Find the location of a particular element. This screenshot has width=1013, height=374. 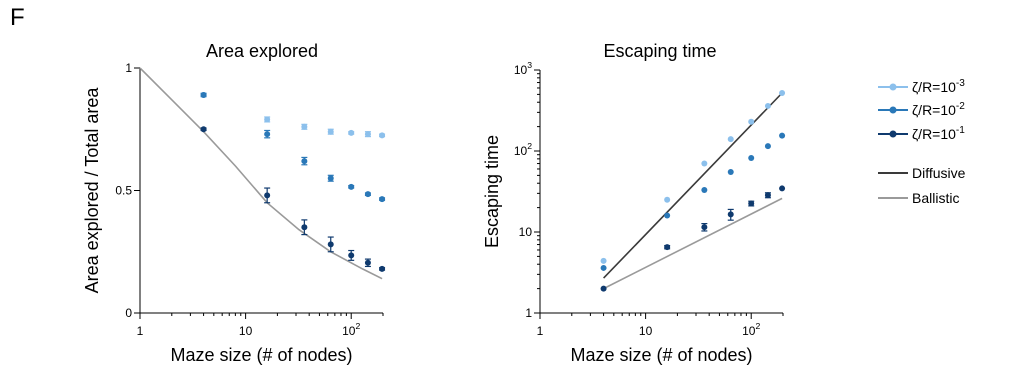

chart1-title: Area explored is located at coordinates (262, 51).